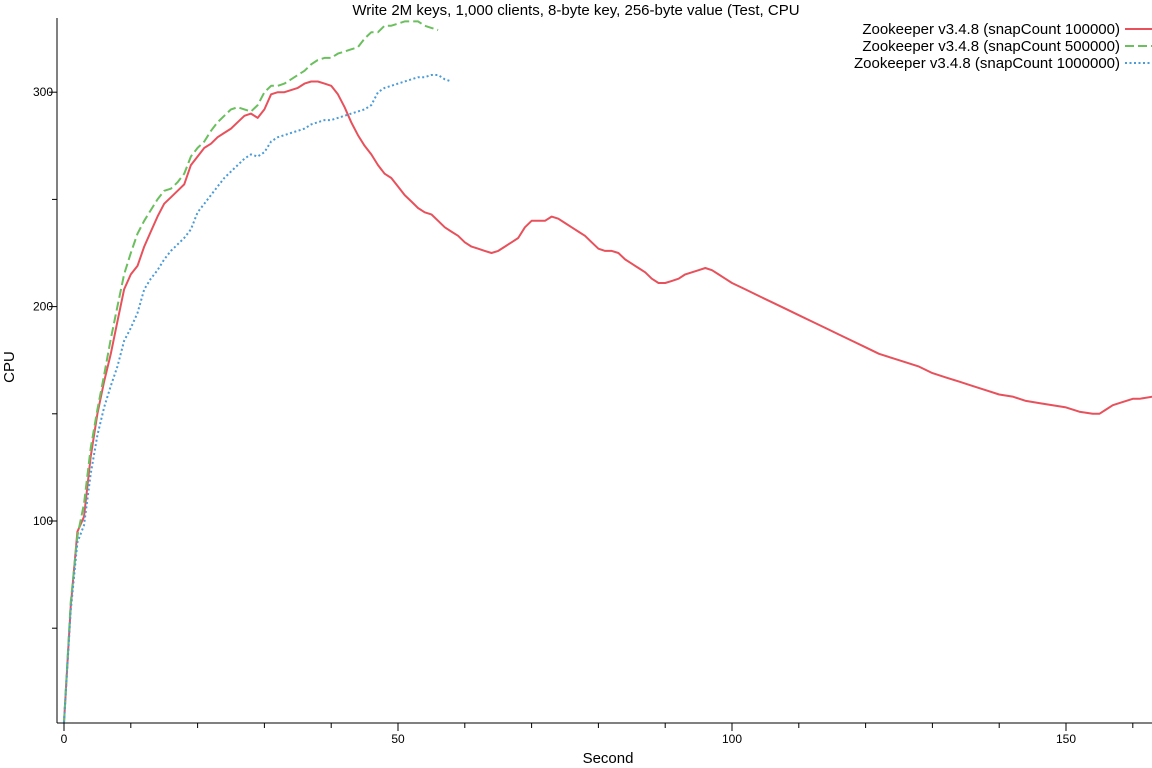 The height and width of the screenshot is (768, 1152). I want to click on y-axis-label: CPU, so click(9, 367).